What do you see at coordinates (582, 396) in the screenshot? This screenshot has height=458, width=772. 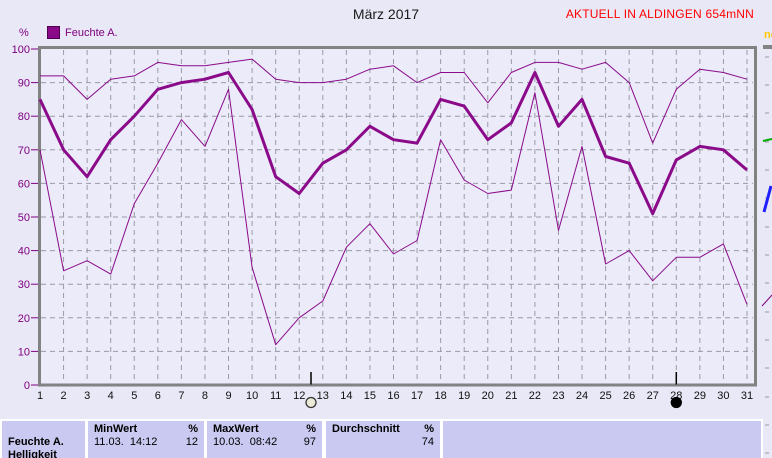 I see `x-axis-label: 24` at bounding box center [582, 396].